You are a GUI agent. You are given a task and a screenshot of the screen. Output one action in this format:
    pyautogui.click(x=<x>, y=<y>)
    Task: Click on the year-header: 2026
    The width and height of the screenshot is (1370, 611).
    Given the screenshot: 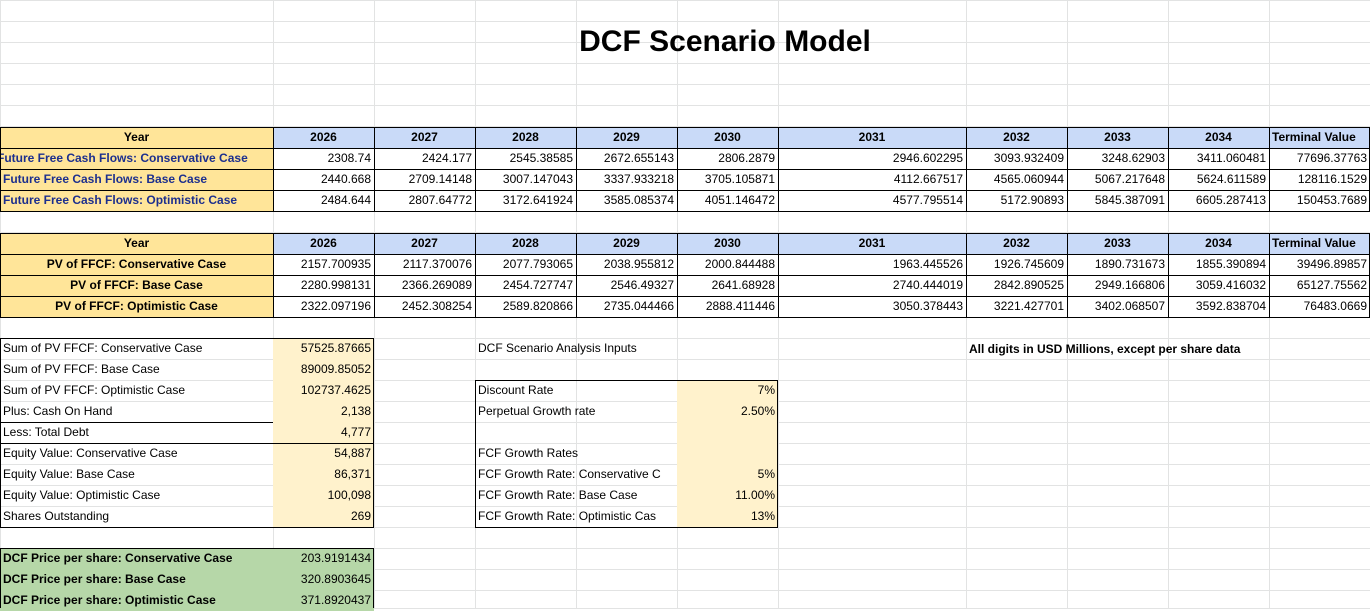 What is the action you would take?
    pyautogui.click(x=323, y=137)
    